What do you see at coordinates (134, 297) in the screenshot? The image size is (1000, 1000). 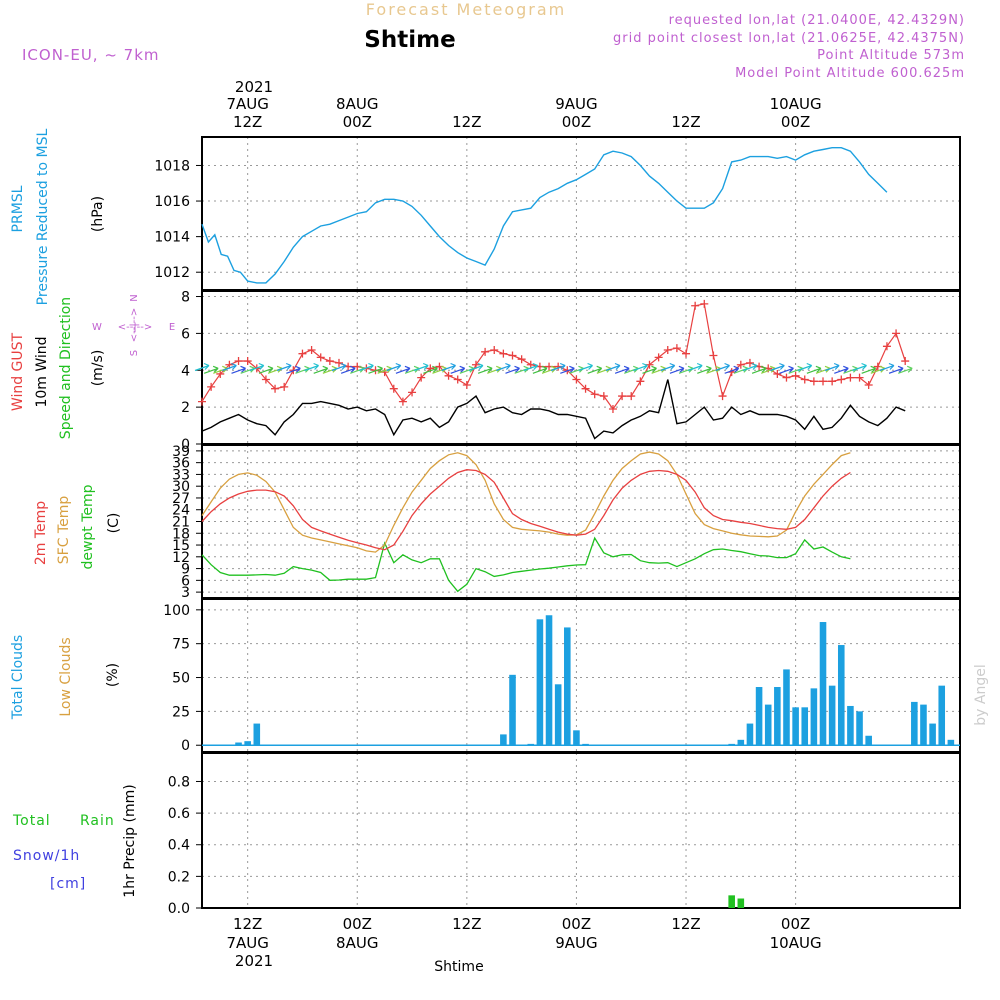 I see `compass-north: N` at bounding box center [134, 297].